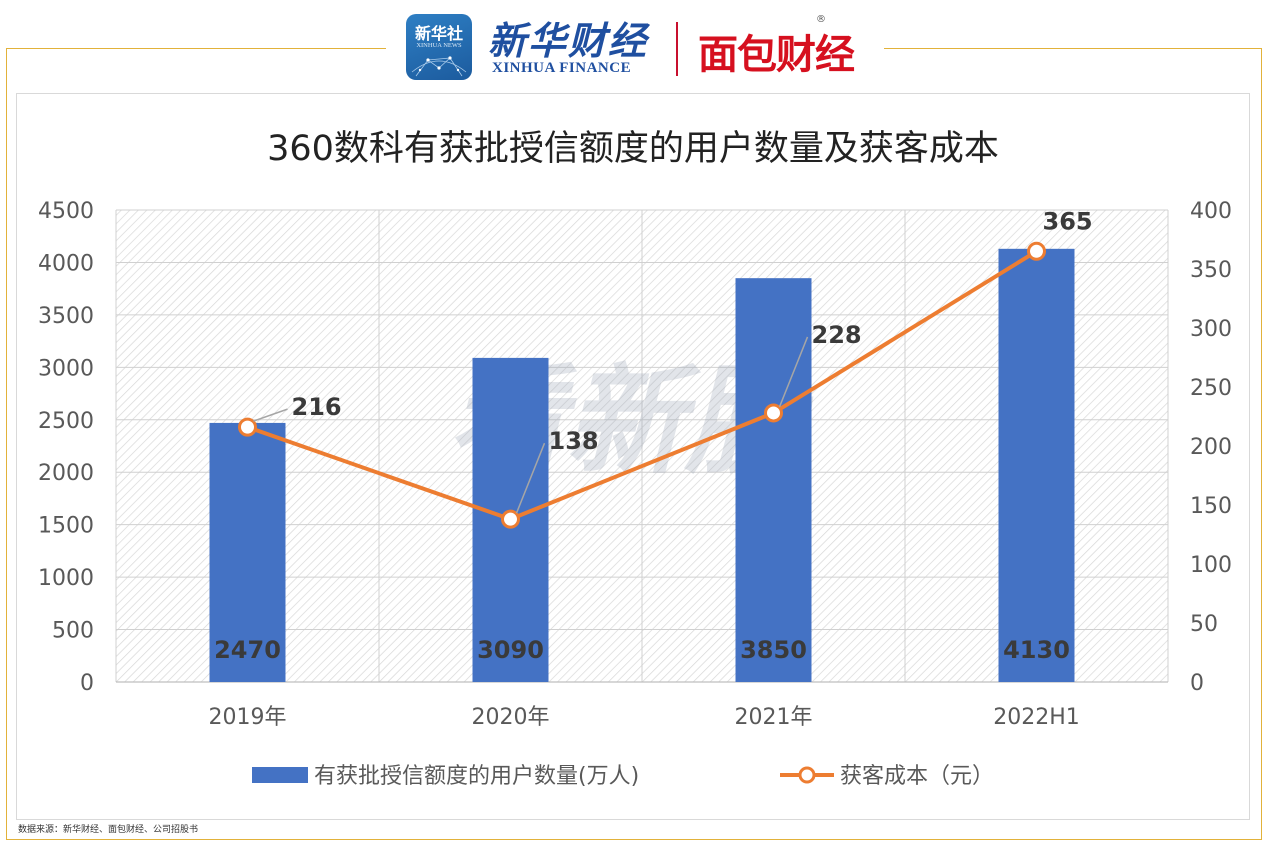  I want to click on y-left-tick-label: 1000, so click(66, 578).